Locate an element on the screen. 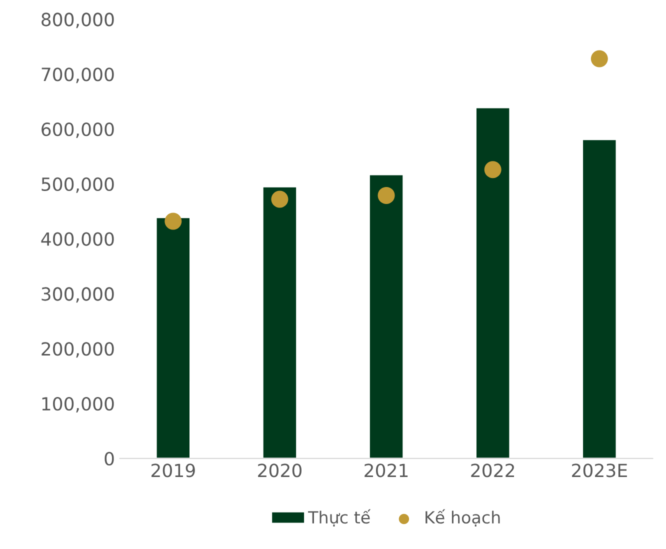  y-tick-label: 800,000 is located at coordinates (78, 20).